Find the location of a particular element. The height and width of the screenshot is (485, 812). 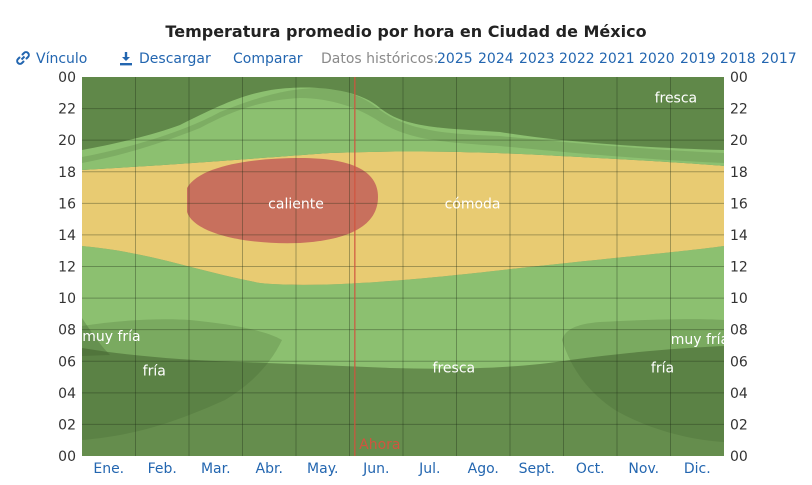

year-link: 2020 is located at coordinates (657, 59).